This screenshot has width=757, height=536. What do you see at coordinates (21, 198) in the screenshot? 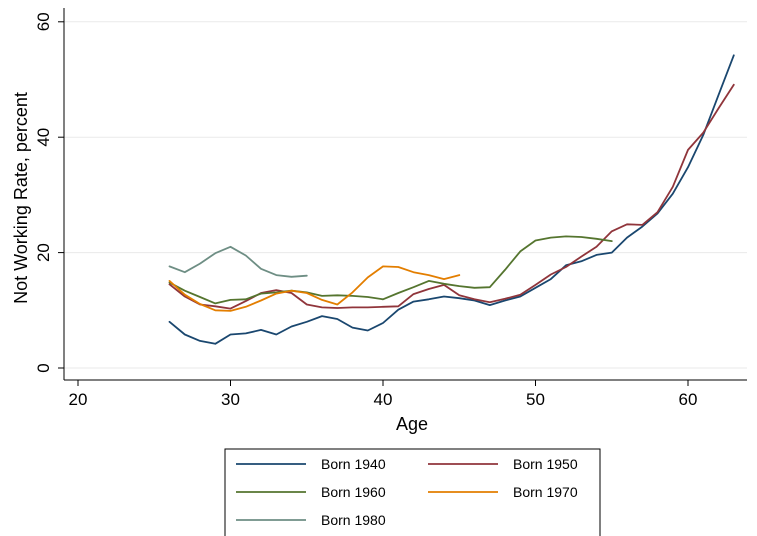
I see `y-axis-title: Not Working Rate, percent` at bounding box center [21, 198].